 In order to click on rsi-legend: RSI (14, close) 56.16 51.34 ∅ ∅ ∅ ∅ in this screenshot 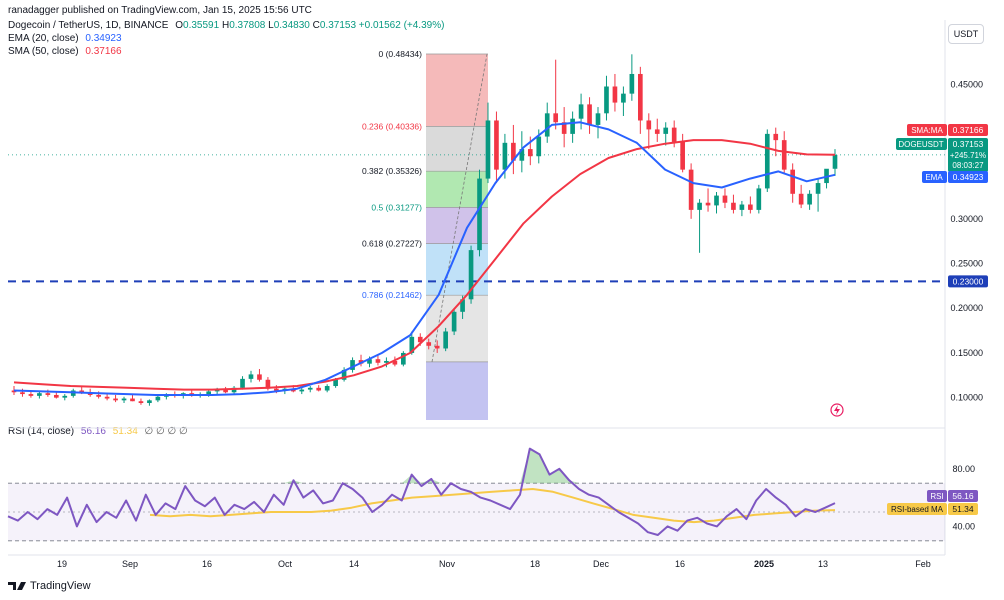, I will do `click(98, 431)`.